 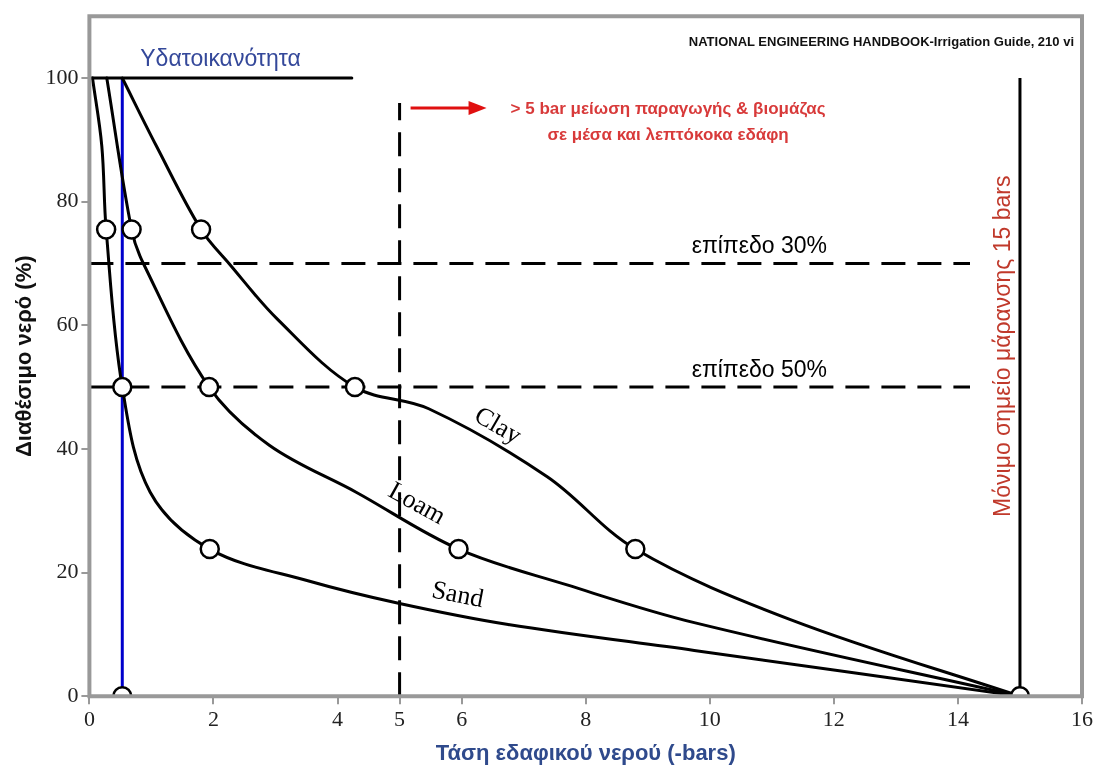 I want to click on ref-line-label: Μόνιμο σημείο μάρανσης 15 bars, so click(x=1001, y=346).